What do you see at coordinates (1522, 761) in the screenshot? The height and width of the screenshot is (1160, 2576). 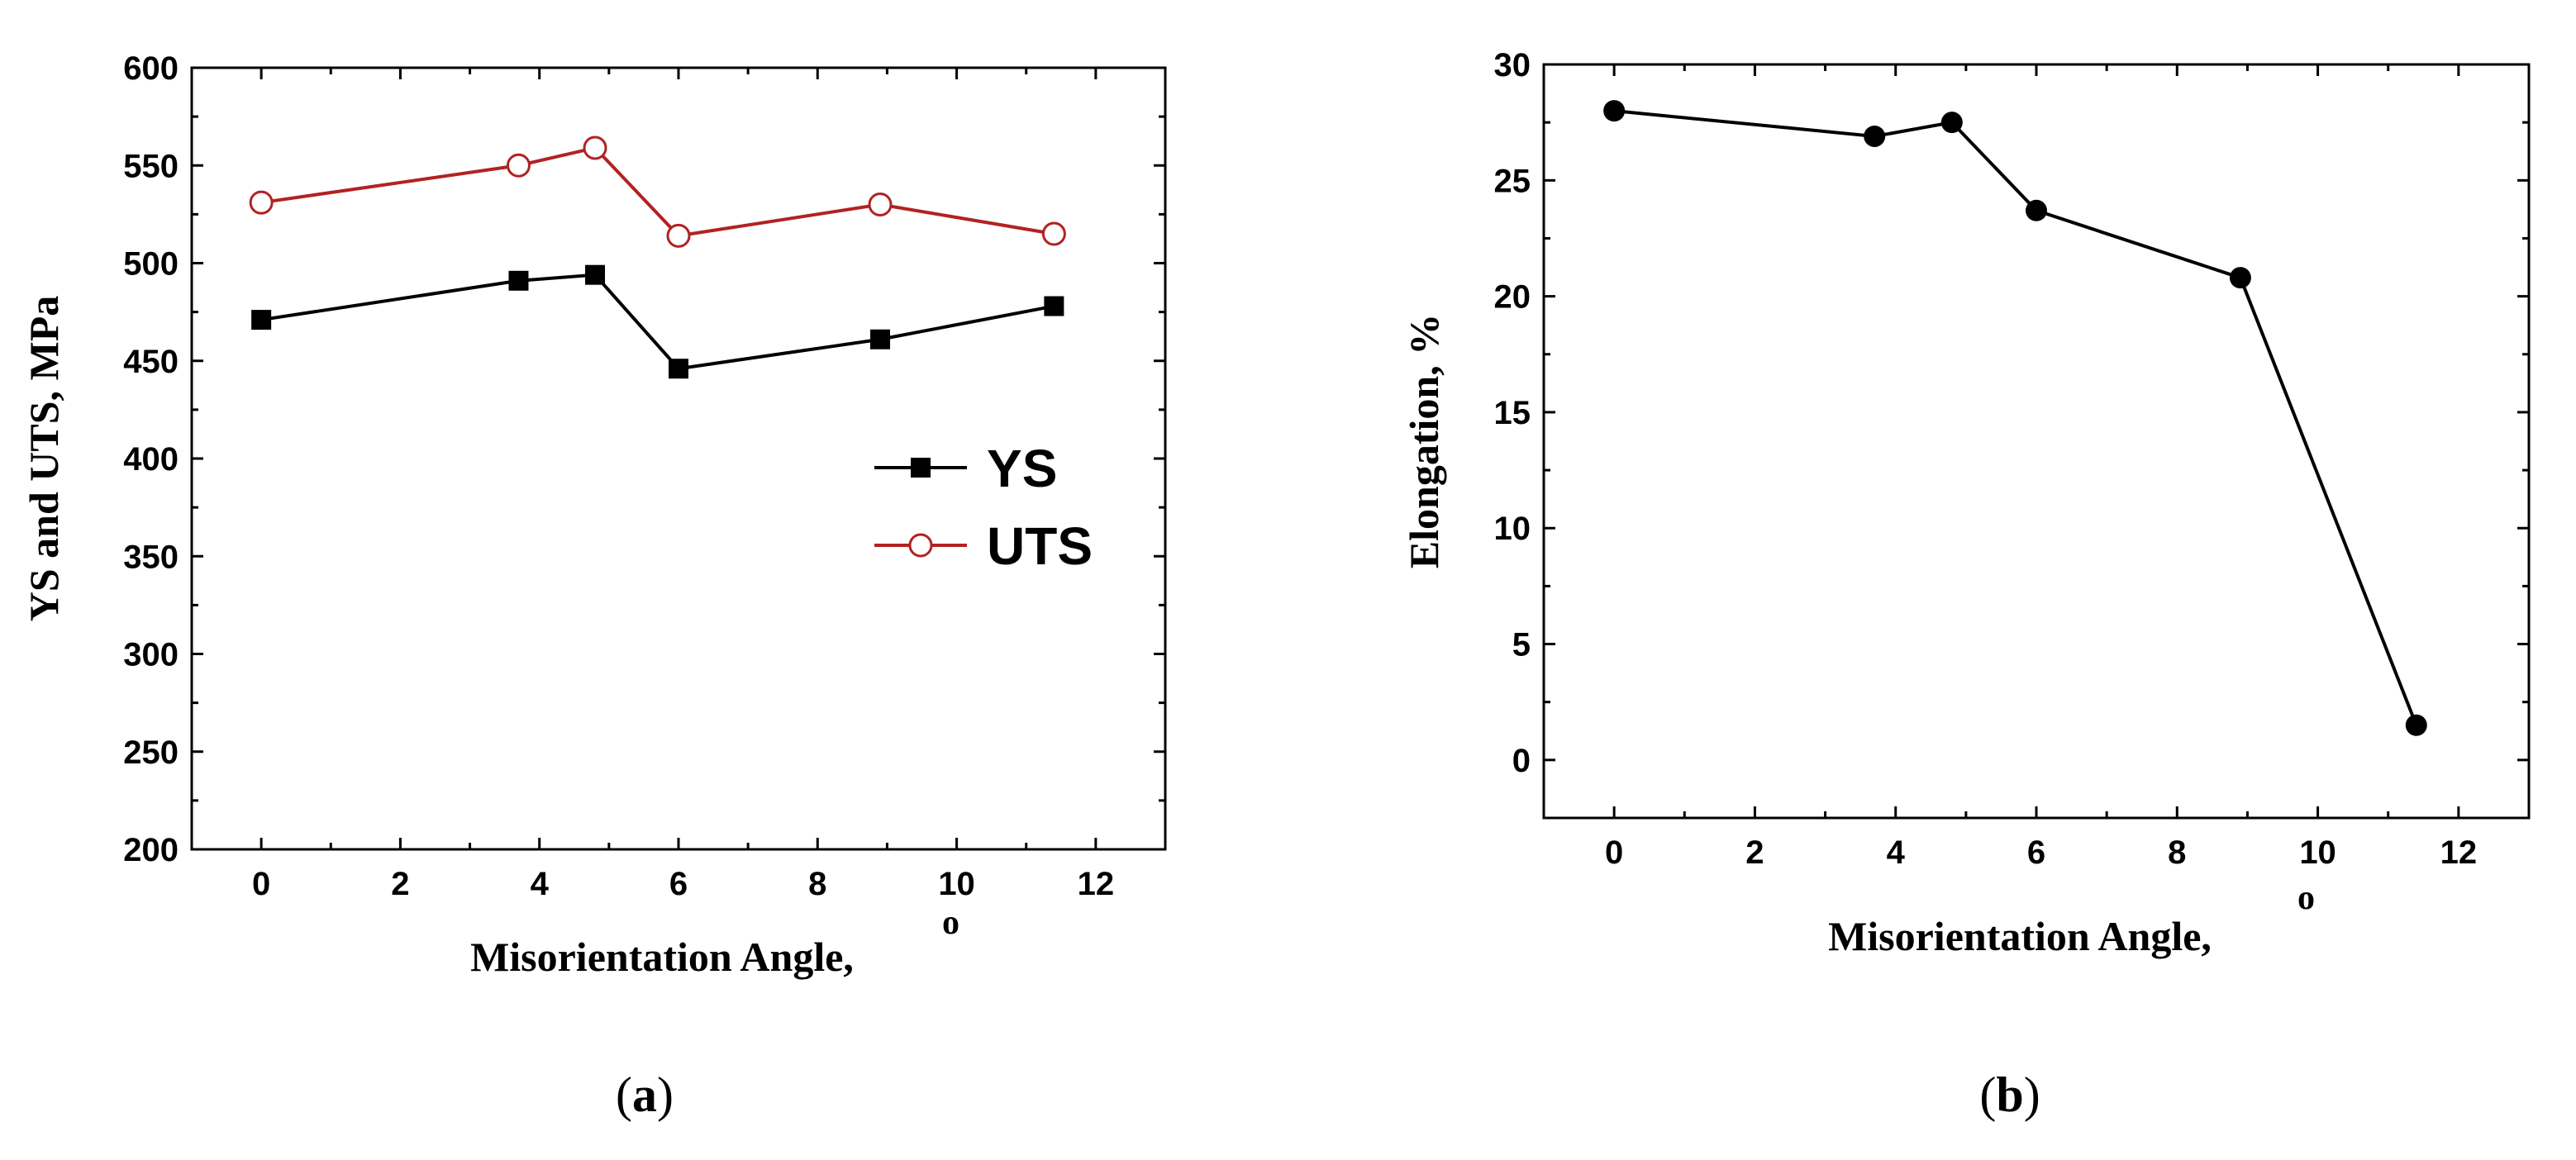 I see `y-tick-label: 0` at bounding box center [1522, 761].